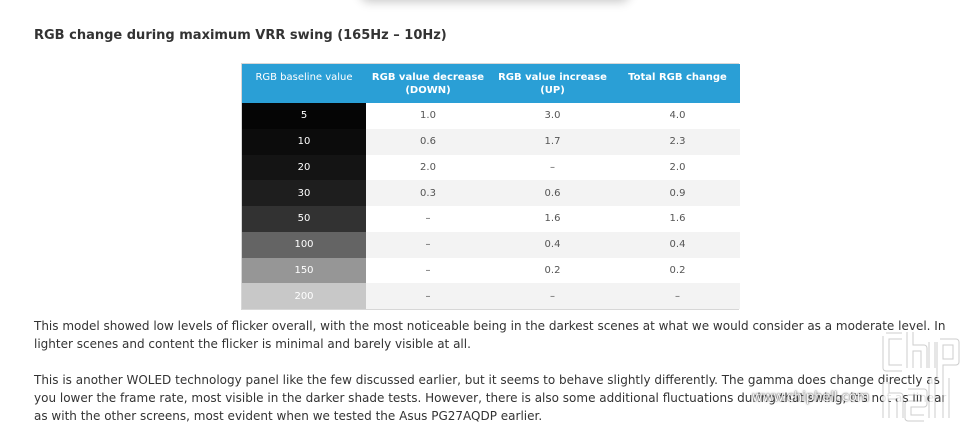 The height and width of the screenshot is (436, 980). What do you see at coordinates (304, 167) in the screenshot?
I see `baseline-cell: 20` at bounding box center [304, 167].